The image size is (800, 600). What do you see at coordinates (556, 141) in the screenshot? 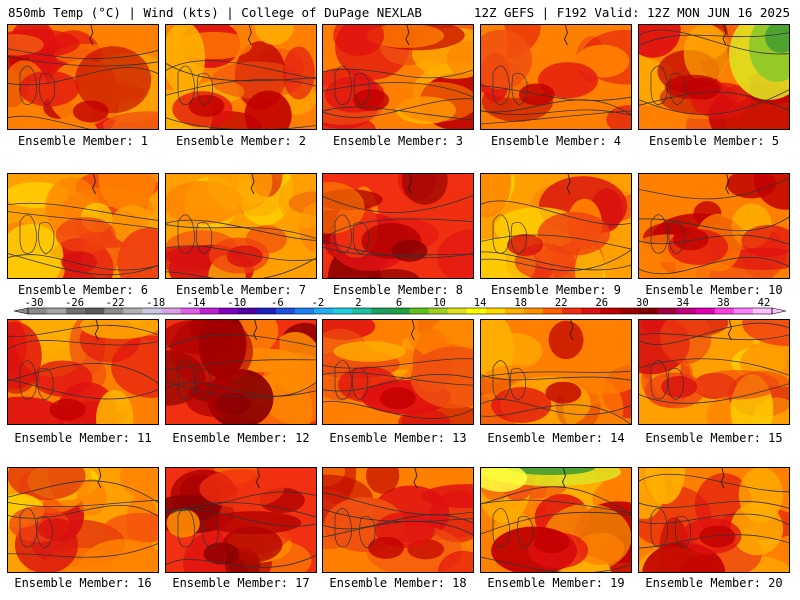
I see `ensemble-member-label: Ensemble Member: 4` at bounding box center [556, 141].